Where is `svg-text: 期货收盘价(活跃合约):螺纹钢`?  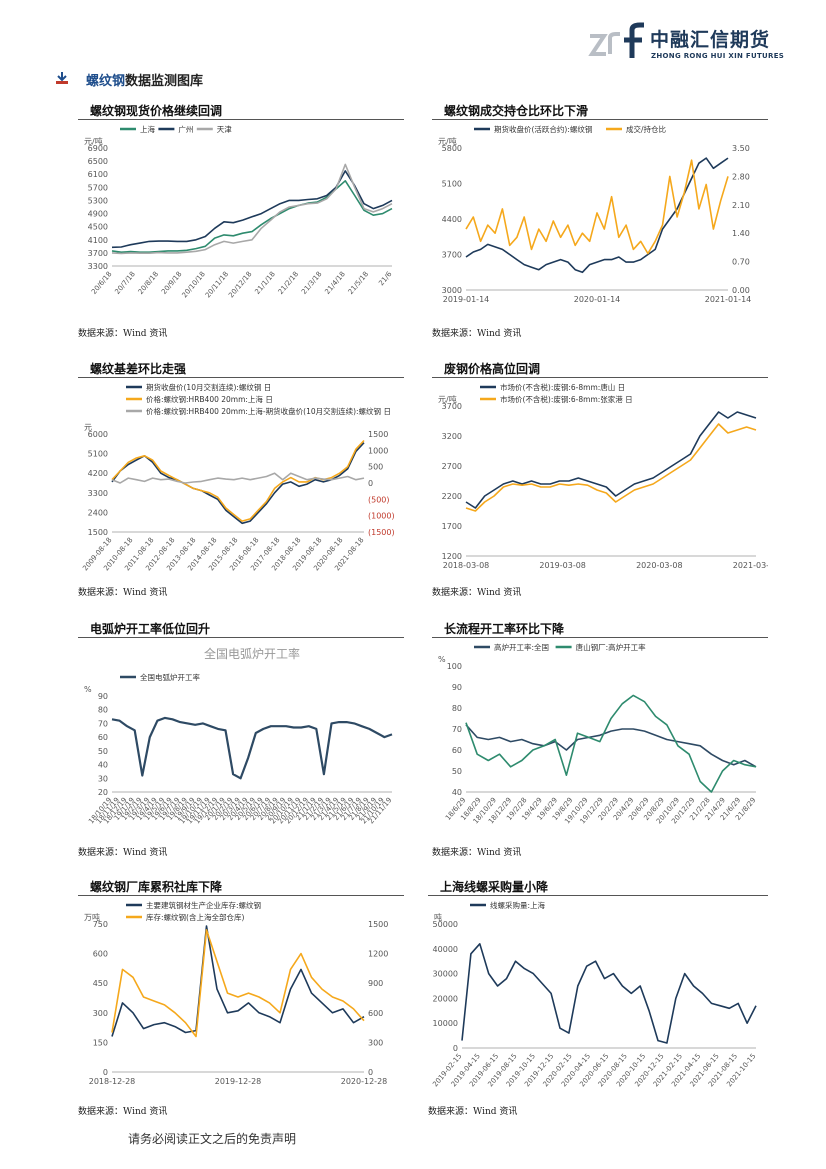
svg-text: 期货收盘价(活跃合约):螺纹钢 is located at coordinates (543, 129).